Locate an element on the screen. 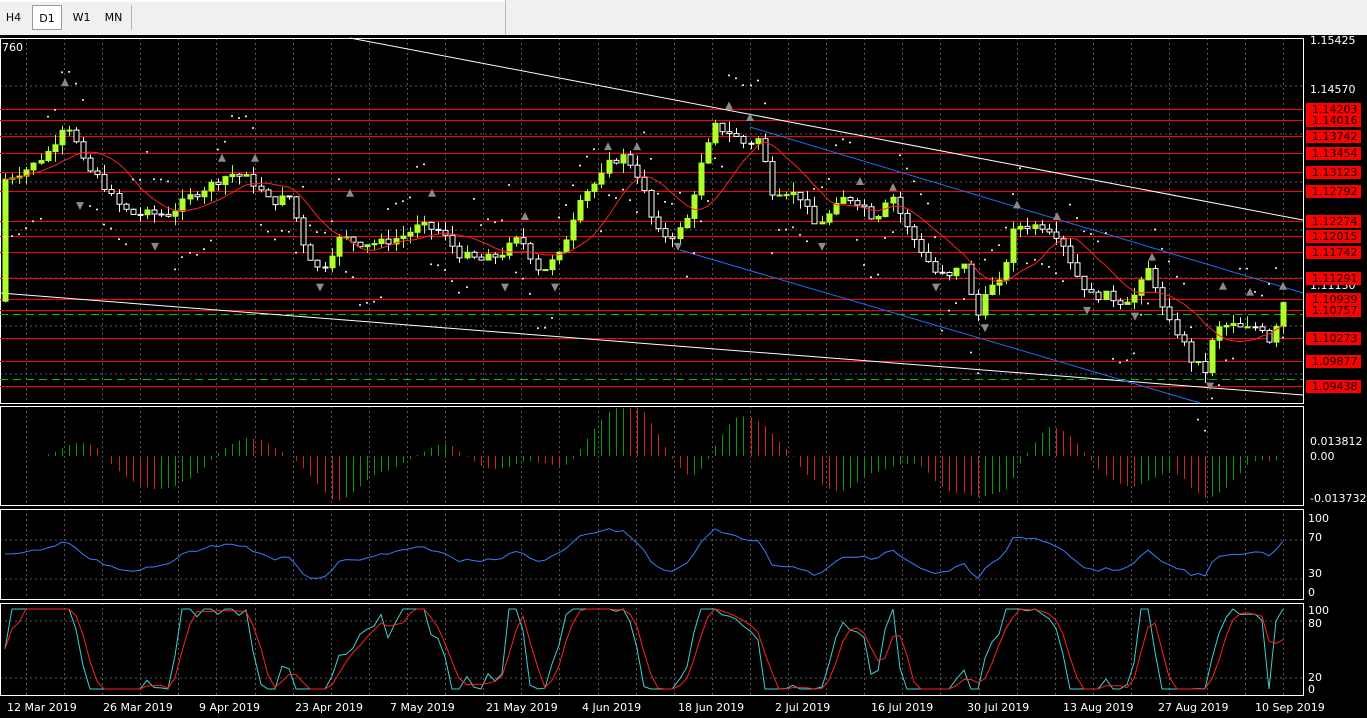 The width and height of the screenshot is (1367, 718). date-label: 4 Jun 2019 is located at coordinates (611, 707).